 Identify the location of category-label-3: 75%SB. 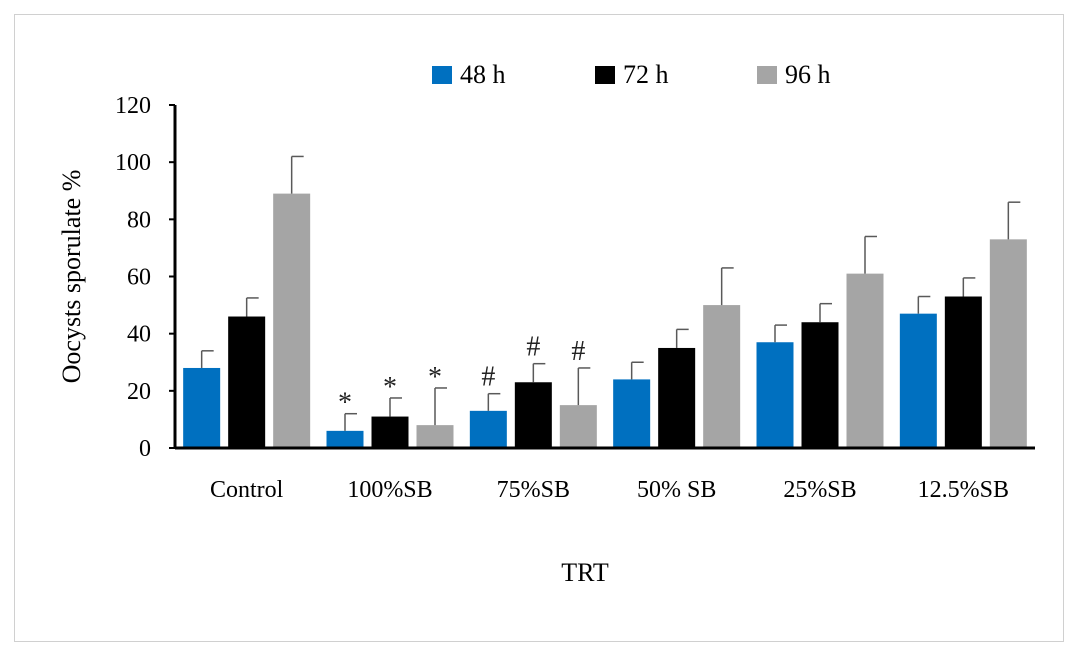
(533, 490).